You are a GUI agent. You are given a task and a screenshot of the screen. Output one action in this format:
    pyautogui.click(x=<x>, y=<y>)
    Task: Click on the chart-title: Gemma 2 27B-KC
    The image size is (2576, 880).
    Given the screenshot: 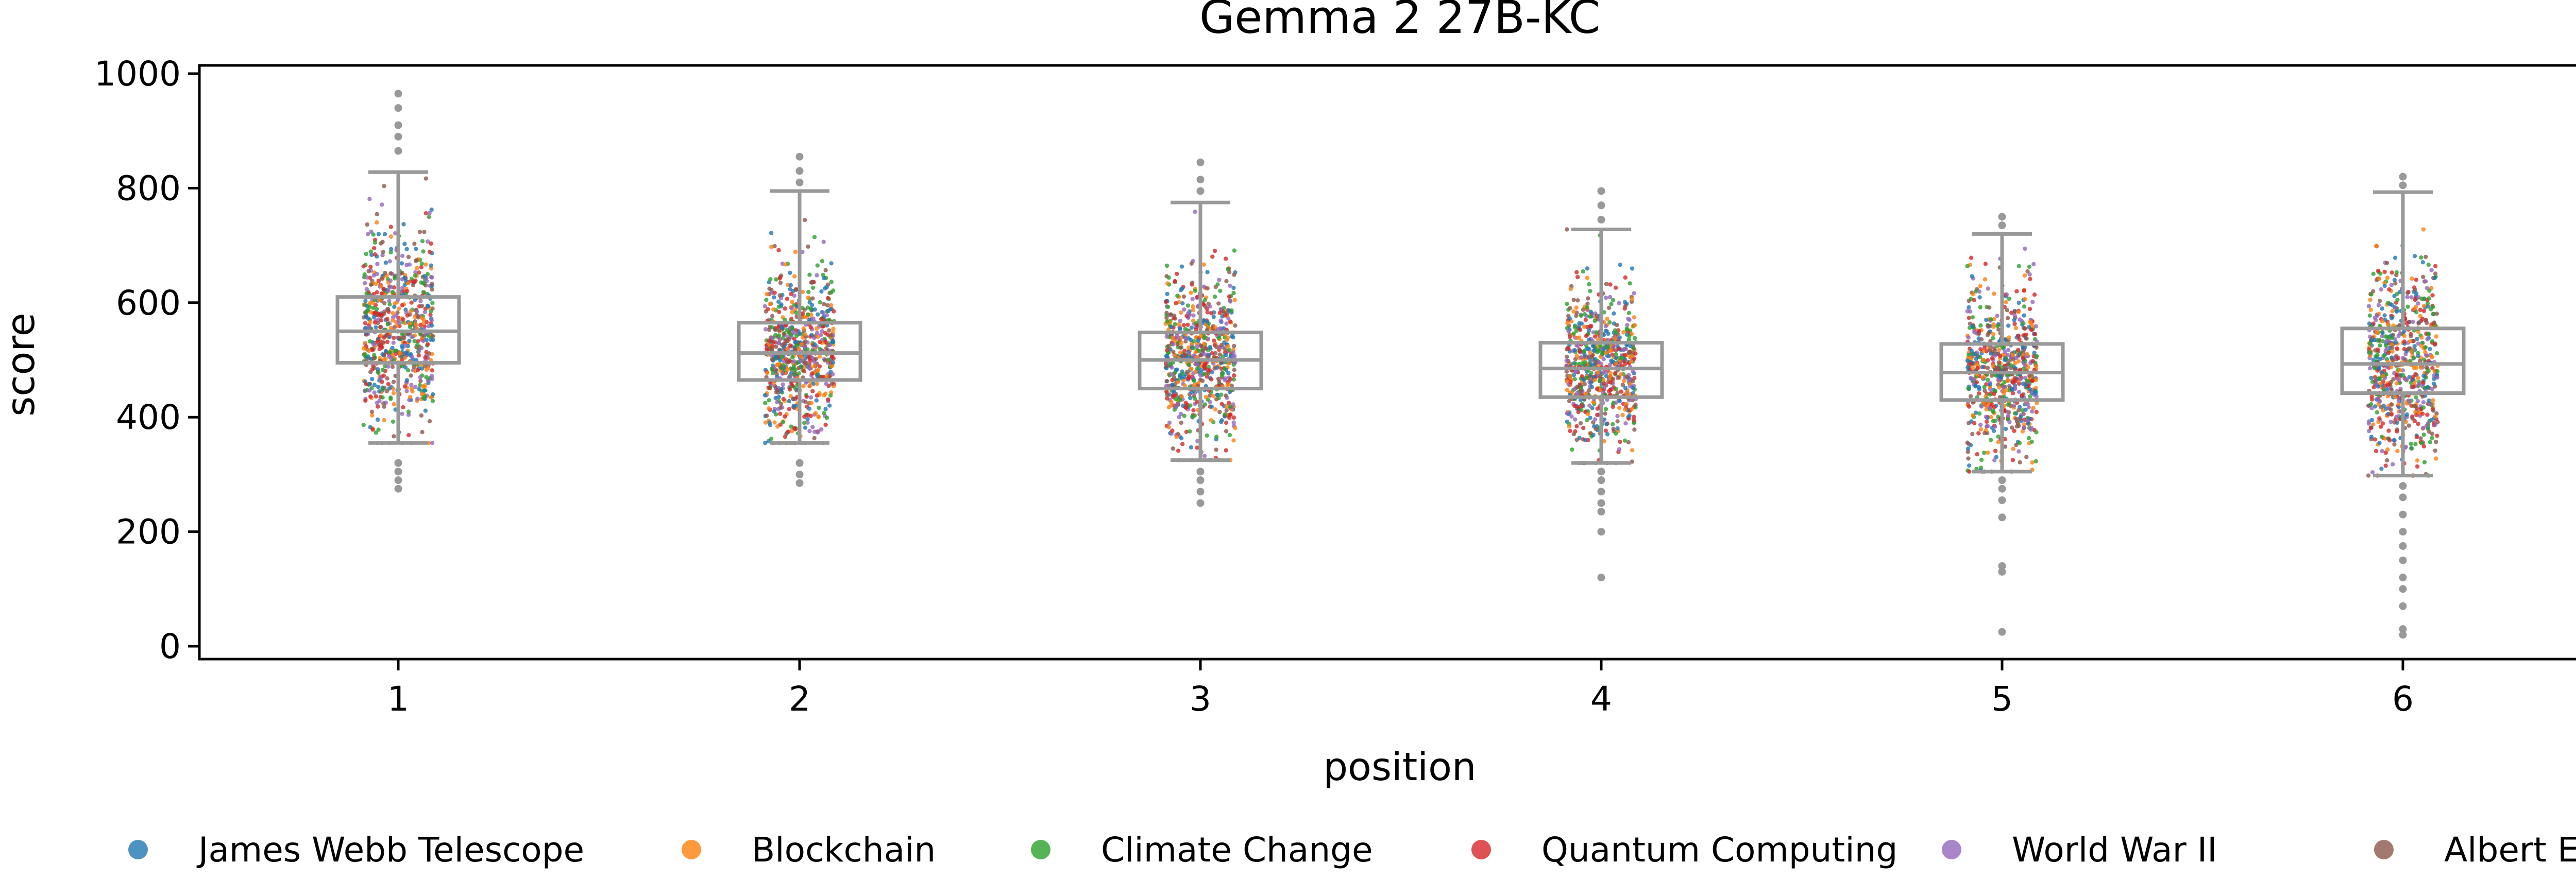 What is the action you would take?
    pyautogui.click(x=1399, y=22)
    